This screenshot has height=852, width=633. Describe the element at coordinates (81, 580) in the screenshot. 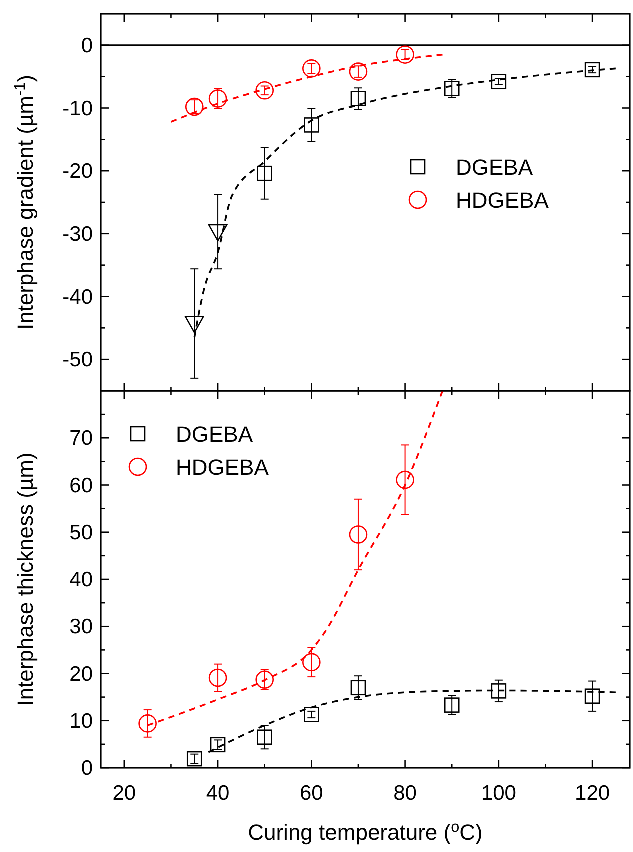

I see `y-tick-label: 40` at that location.